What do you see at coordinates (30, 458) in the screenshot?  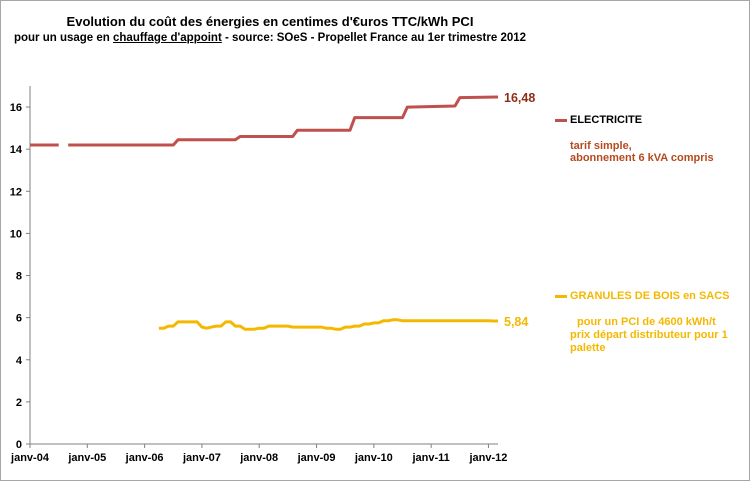 I see `x-tick-label: janv-04` at bounding box center [30, 458].